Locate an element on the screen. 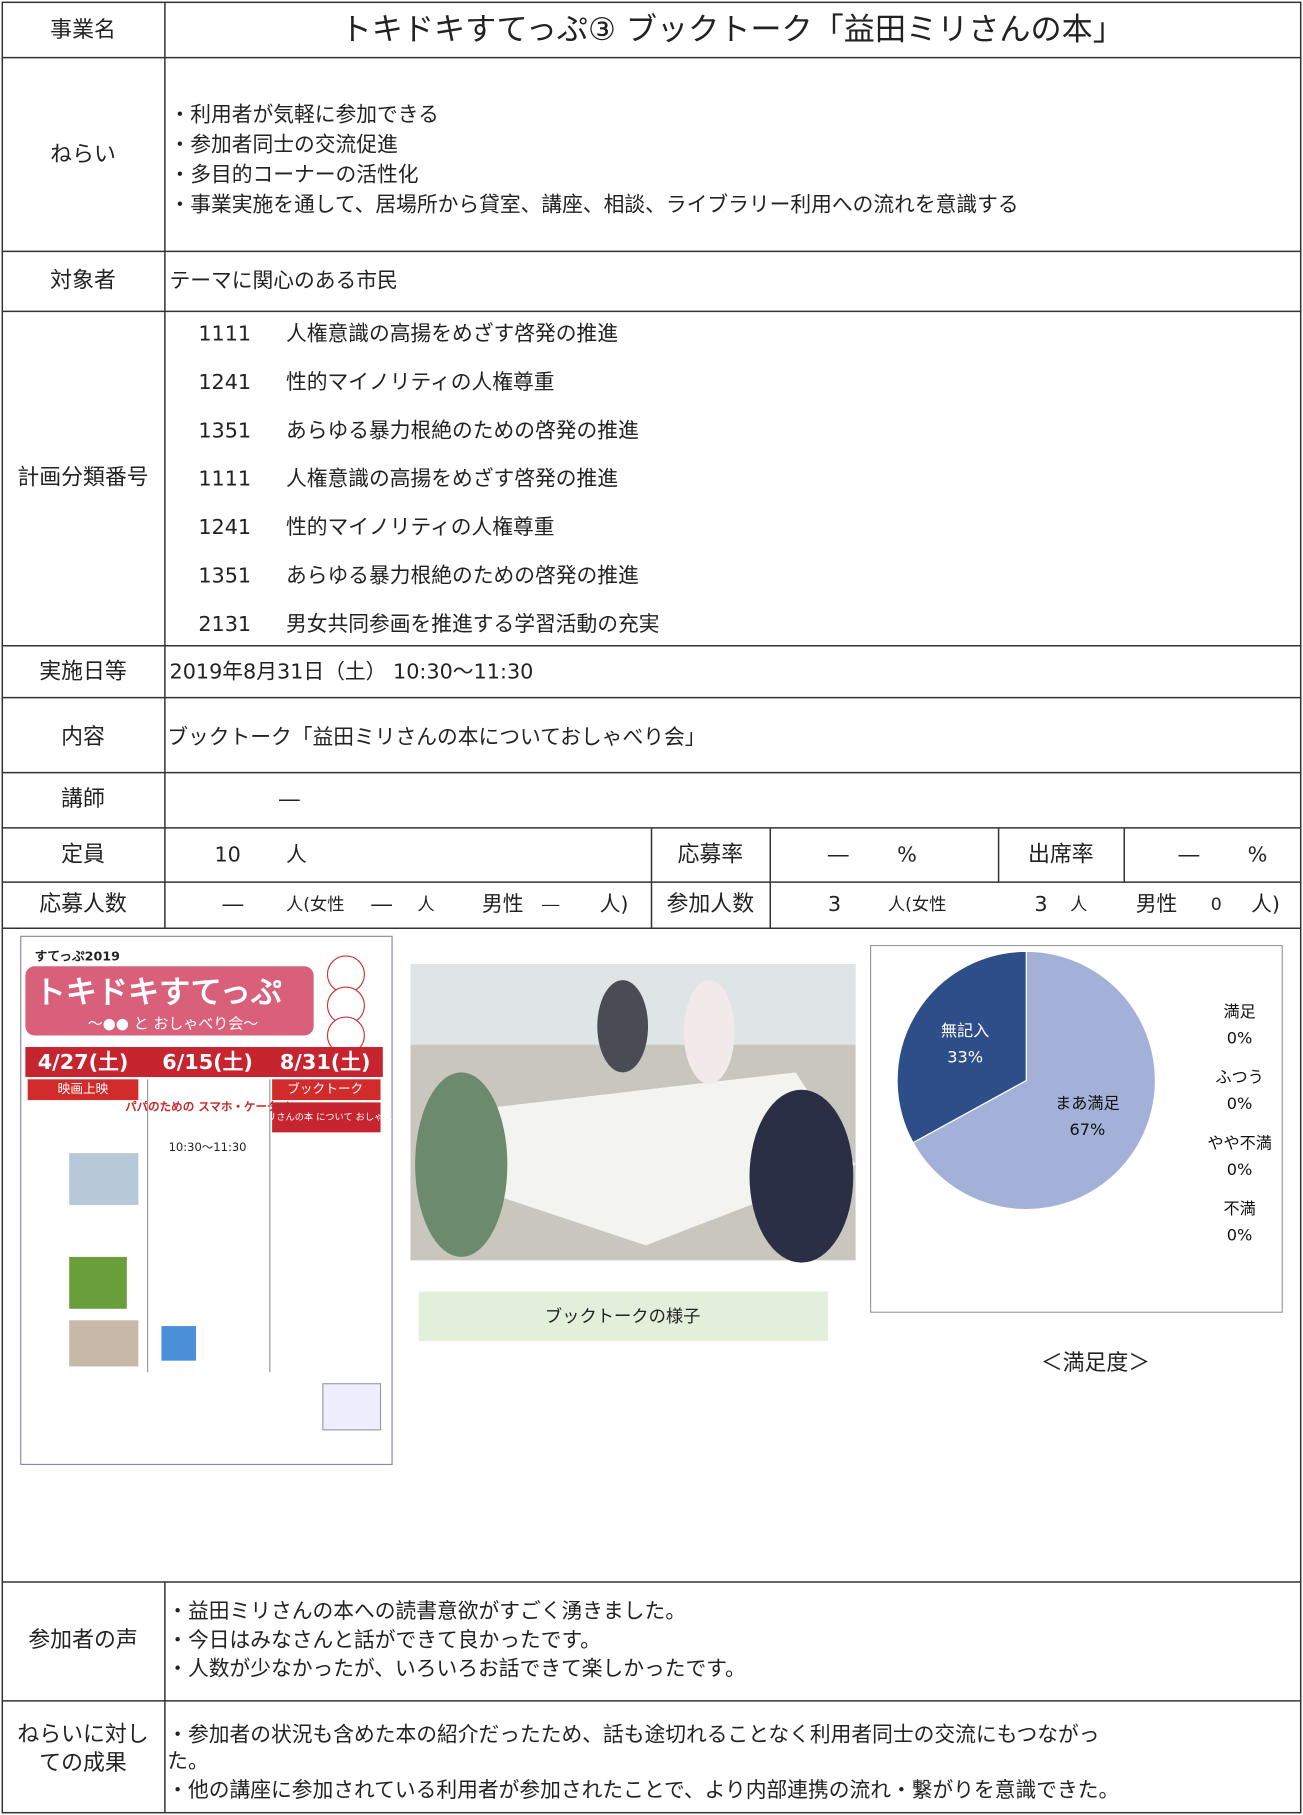 The width and height of the screenshot is (1303, 1815). label: ねらい is located at coordinates (83, 155).